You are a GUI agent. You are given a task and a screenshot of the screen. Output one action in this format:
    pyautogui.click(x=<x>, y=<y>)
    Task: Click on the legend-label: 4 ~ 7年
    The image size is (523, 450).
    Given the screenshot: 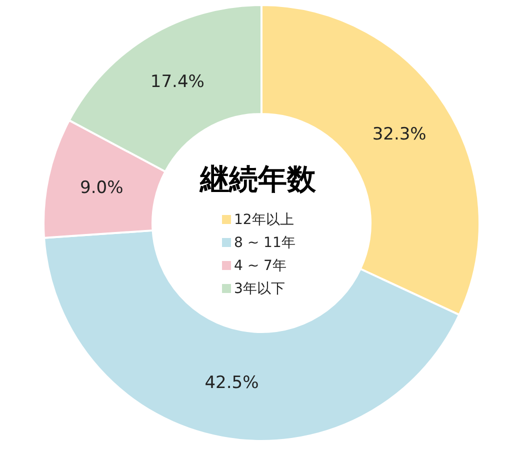 What is the action you would take?
    pyautogui.click(x=260, y=265)
    